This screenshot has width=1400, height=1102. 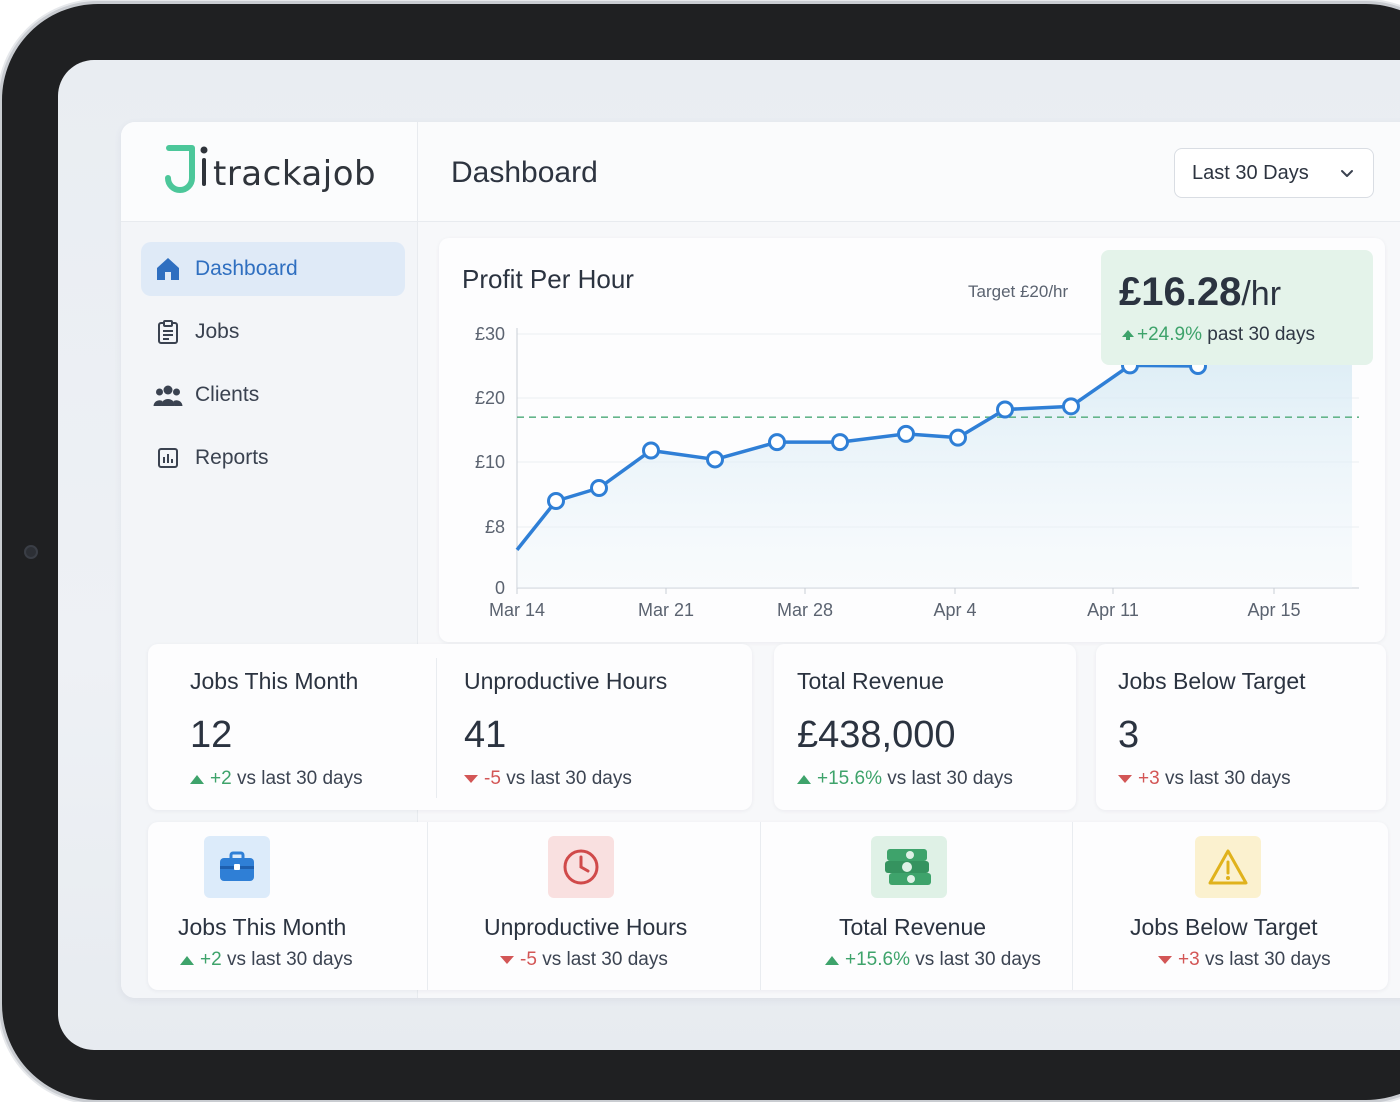 I want to click on stat-delta: -5 vs last 30 days, so click(x=548, y=779).